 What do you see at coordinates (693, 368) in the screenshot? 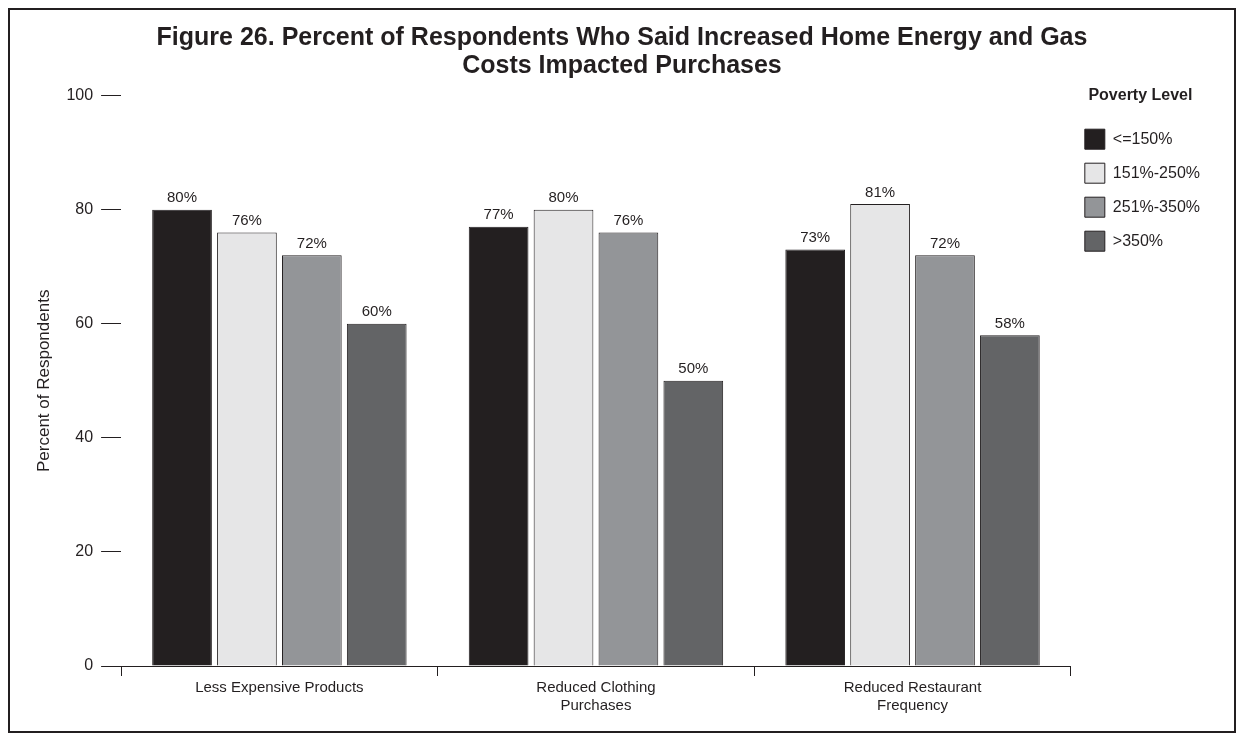
I see `data-label: 50%` at bounding box center [693, 368].